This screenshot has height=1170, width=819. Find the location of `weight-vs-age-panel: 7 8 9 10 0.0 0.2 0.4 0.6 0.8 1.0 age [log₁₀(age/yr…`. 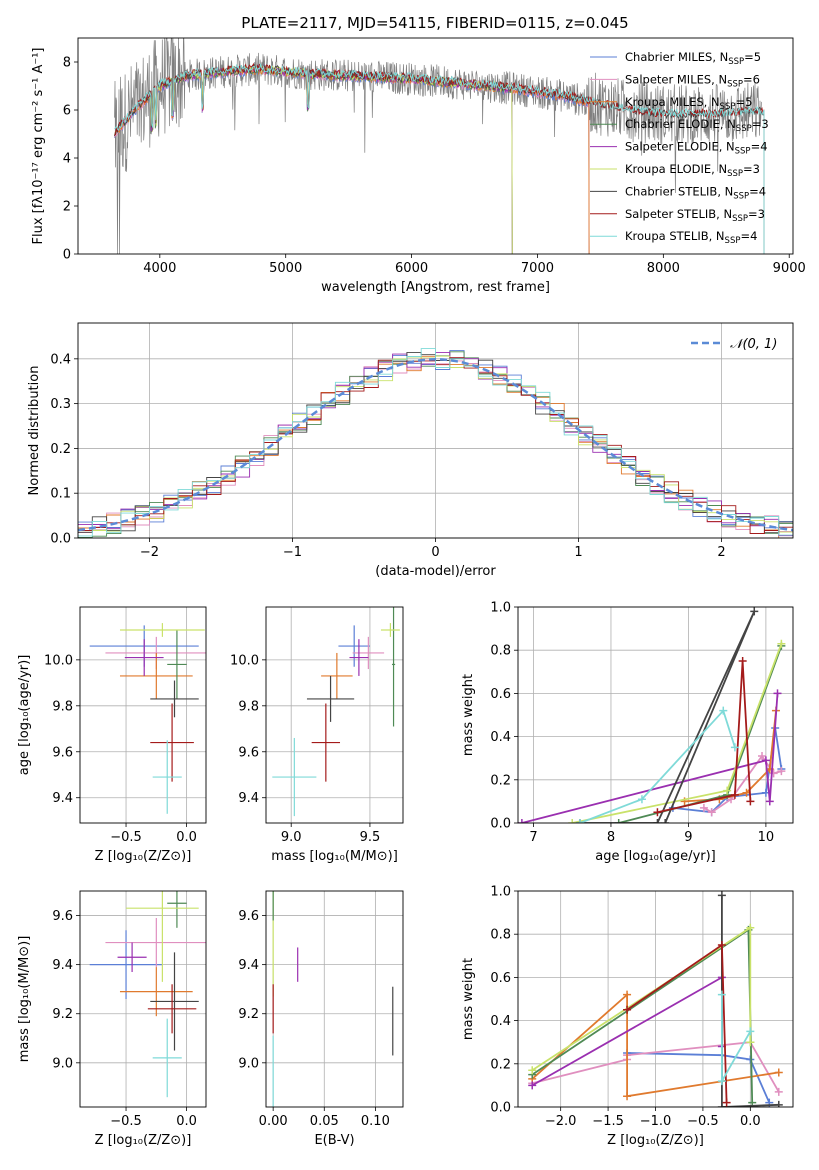

weight-vs-age-panel: 7 8 9 10 0.0 0.2 0.4 0.6 0.8 1.0 age [log₁₀(age/yr… is located at coordinates (627, 732).